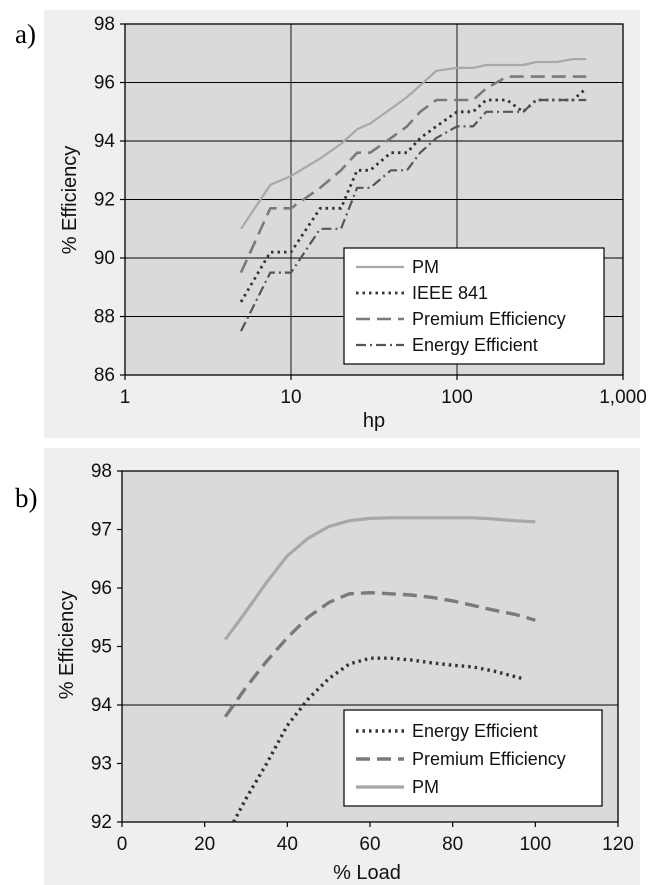 The width and height of the screenshot is (650, 885). Describe the element at coordinates (125, 397) in the screenshot. I see `x-tick-label: 1` at that location.